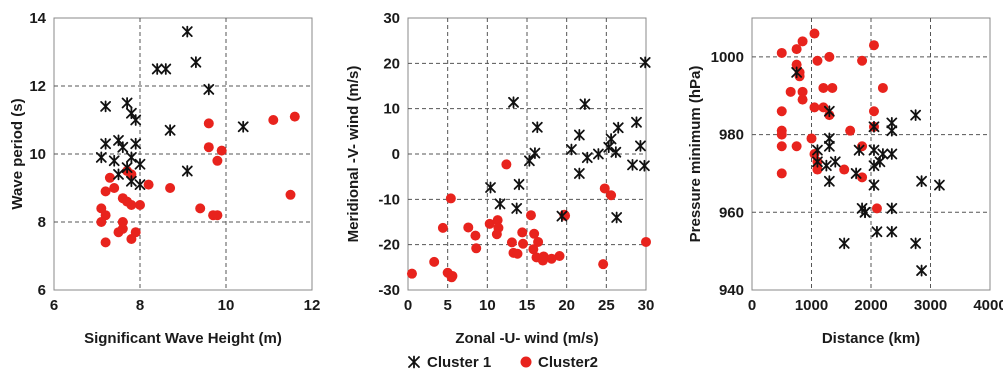 Image resolution: width=1003 pixels, height=376 pixels. Describe the element at coordinates (391, 18) in the screenshot. I see `y-tick-label: 30` at that location.